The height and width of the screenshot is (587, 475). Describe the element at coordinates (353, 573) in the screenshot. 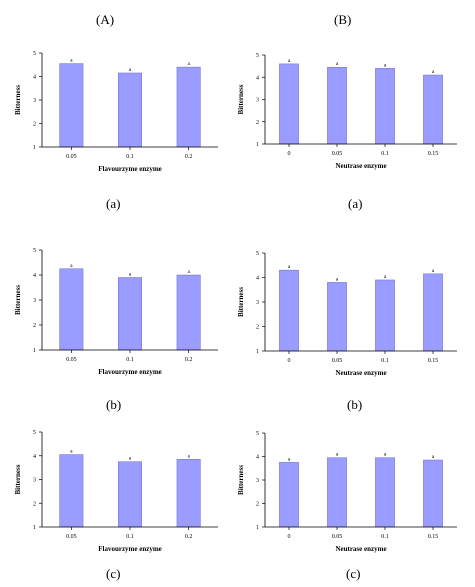

I see `caption-c-right: (c)` at that location.